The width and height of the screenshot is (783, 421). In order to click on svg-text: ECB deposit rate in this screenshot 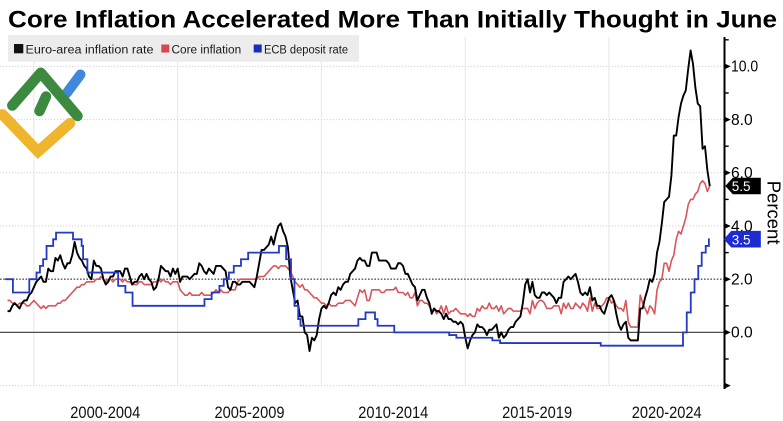, I will do `click(306, 50)`.